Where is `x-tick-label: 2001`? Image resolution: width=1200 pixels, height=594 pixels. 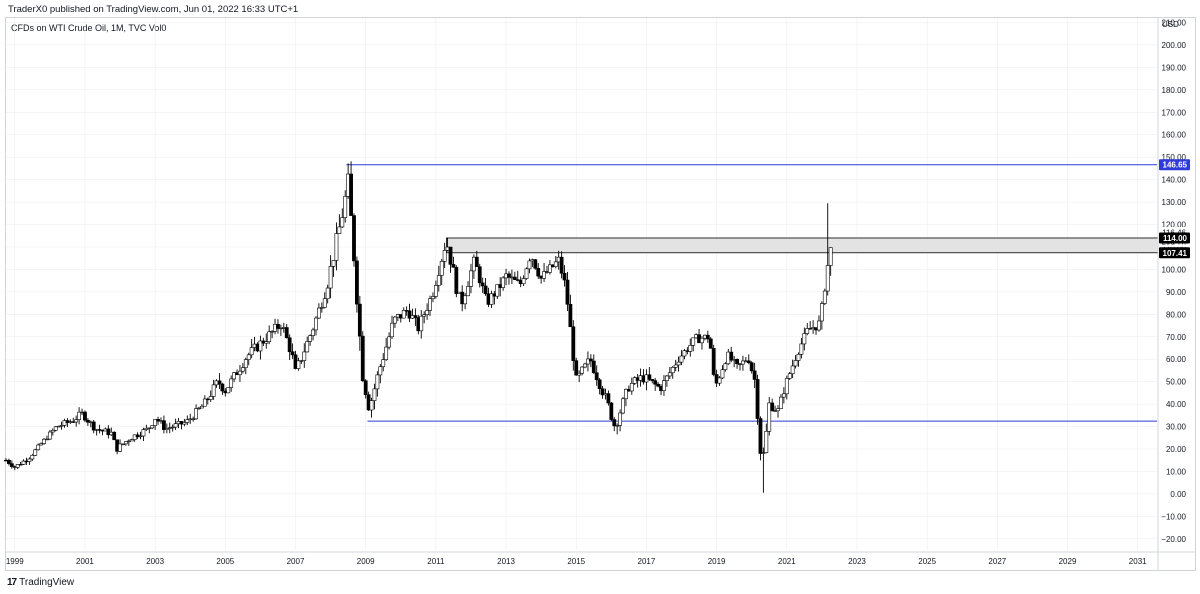
x-tick-label: 2001 is located at coordinates (85, 561).